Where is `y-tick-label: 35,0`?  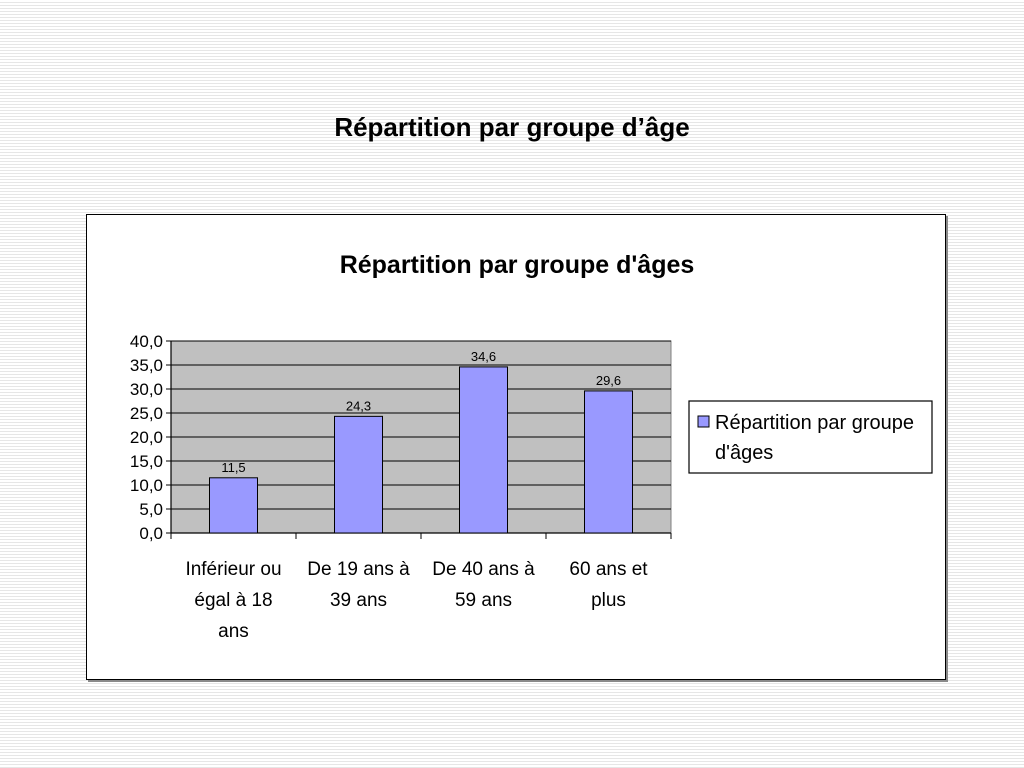 y-tick-label: 35,0 is located at coordinates (146, 365).